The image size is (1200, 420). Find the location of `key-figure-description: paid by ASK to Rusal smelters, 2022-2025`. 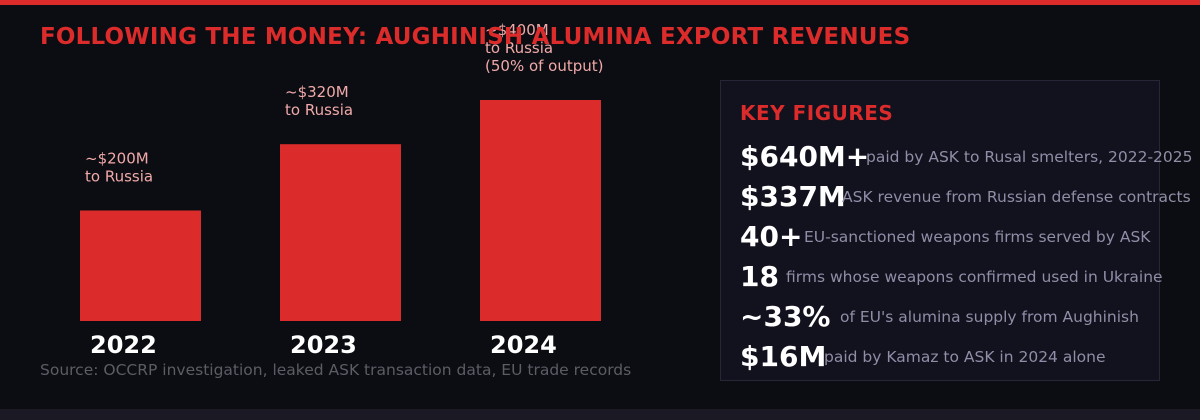

key-figure-description: paid by ASK to Rusal smelters, 2022-2025 is located at coordinates (1029, 157).